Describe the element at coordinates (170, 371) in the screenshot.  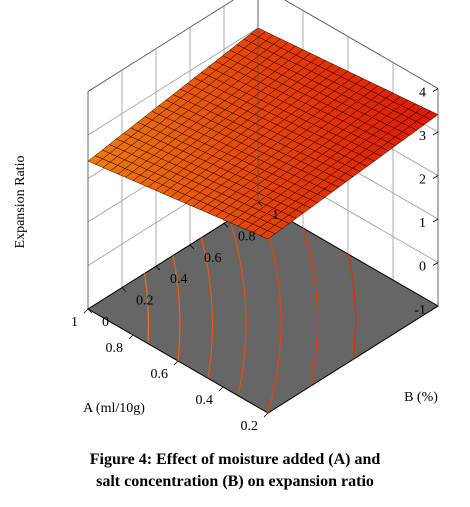
I see `a-axis-ticks: 0.2 0.4 0.6 0.8 1` at that location.